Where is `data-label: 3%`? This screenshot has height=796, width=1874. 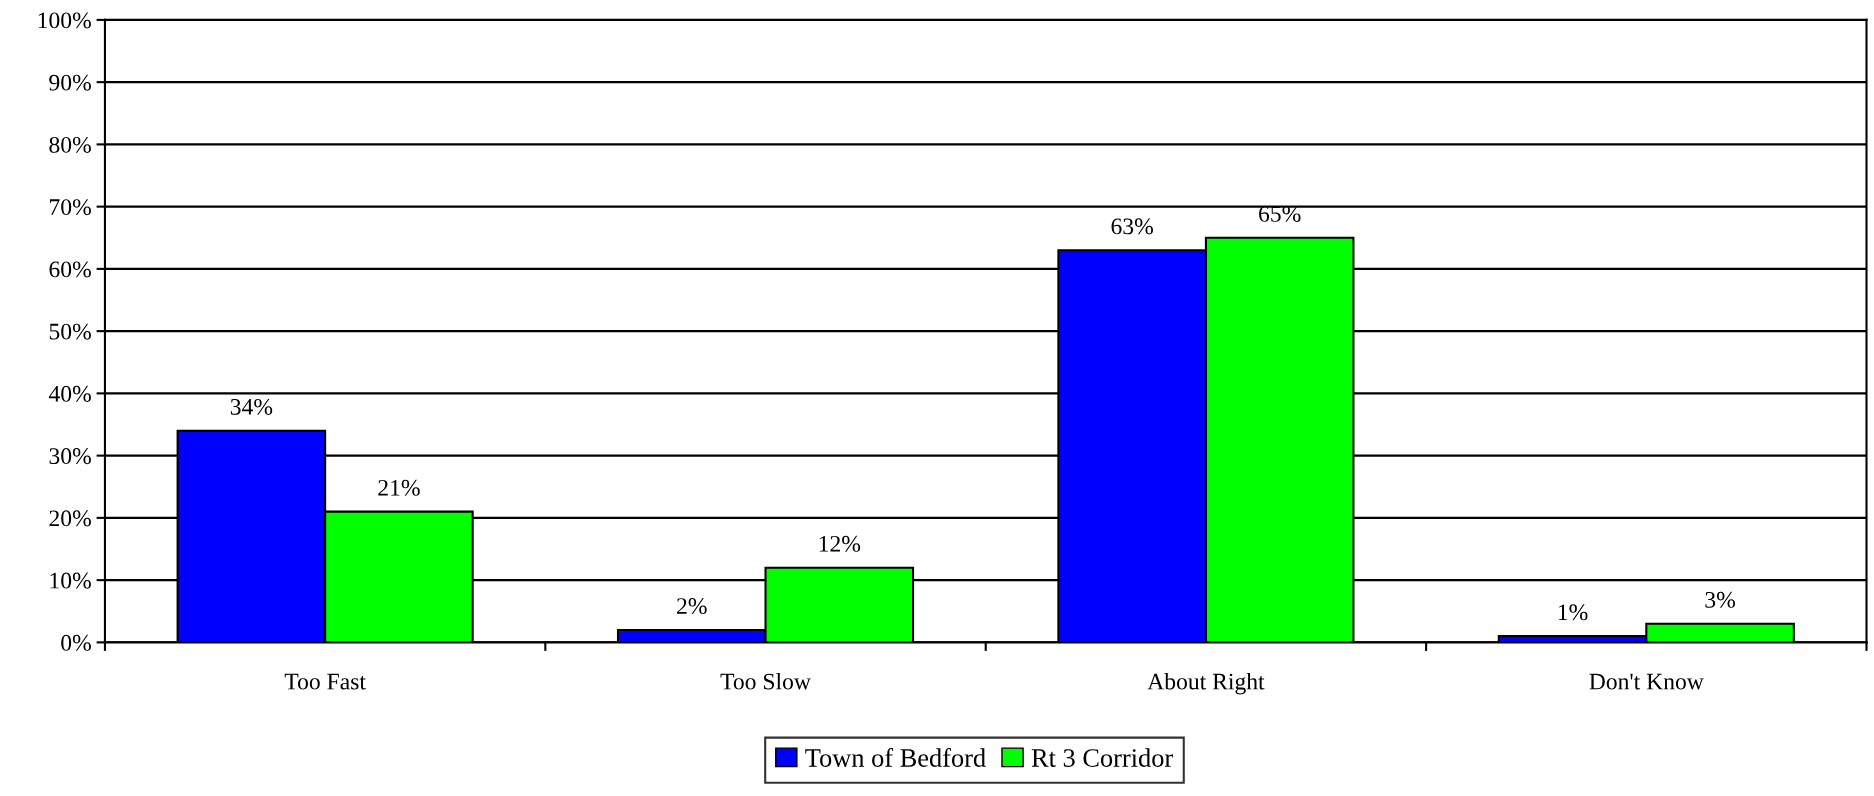 data-label: 3% is located at coordinates (1720, 599).